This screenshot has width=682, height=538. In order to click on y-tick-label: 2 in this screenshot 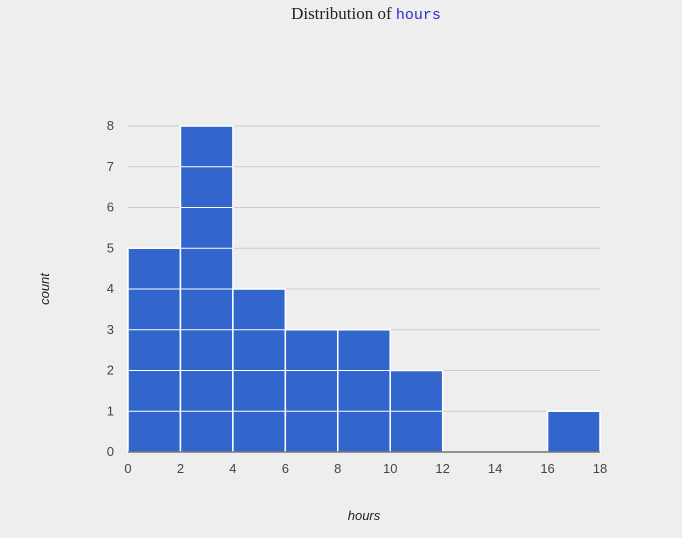, I will do `click(110, 370)`.